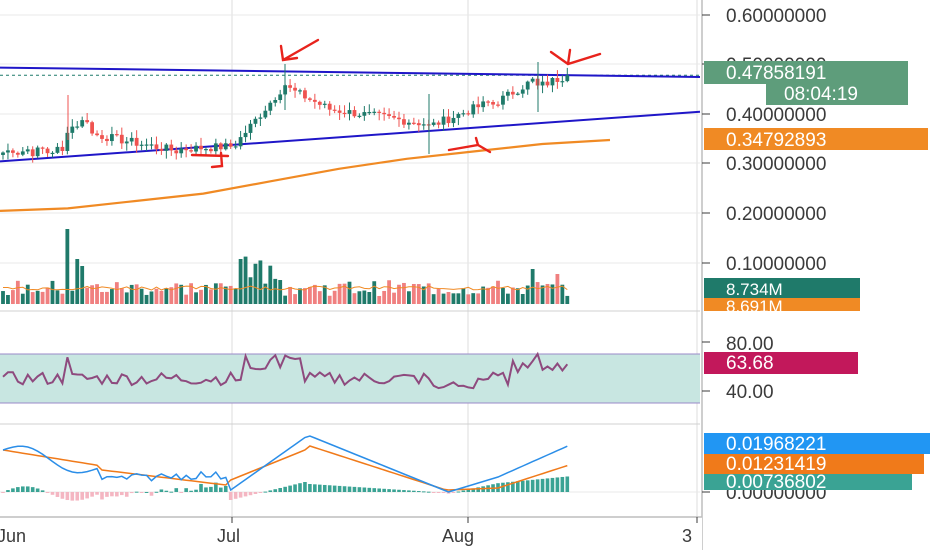 This screenshot has width=932, height=555. Describe the element at coordinates (285, 266) in the screenshot. I see `volume-bars` at that location.